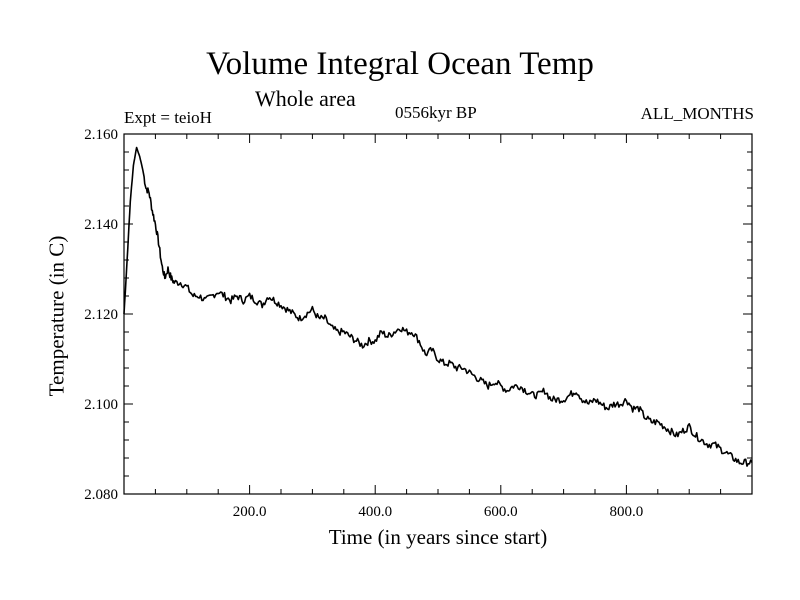 This screenshot has height=600, width=800. Describe the element at coordinates (697, 113) in the screenshot. I see `months-label: ALL_MONTHS` at that location.